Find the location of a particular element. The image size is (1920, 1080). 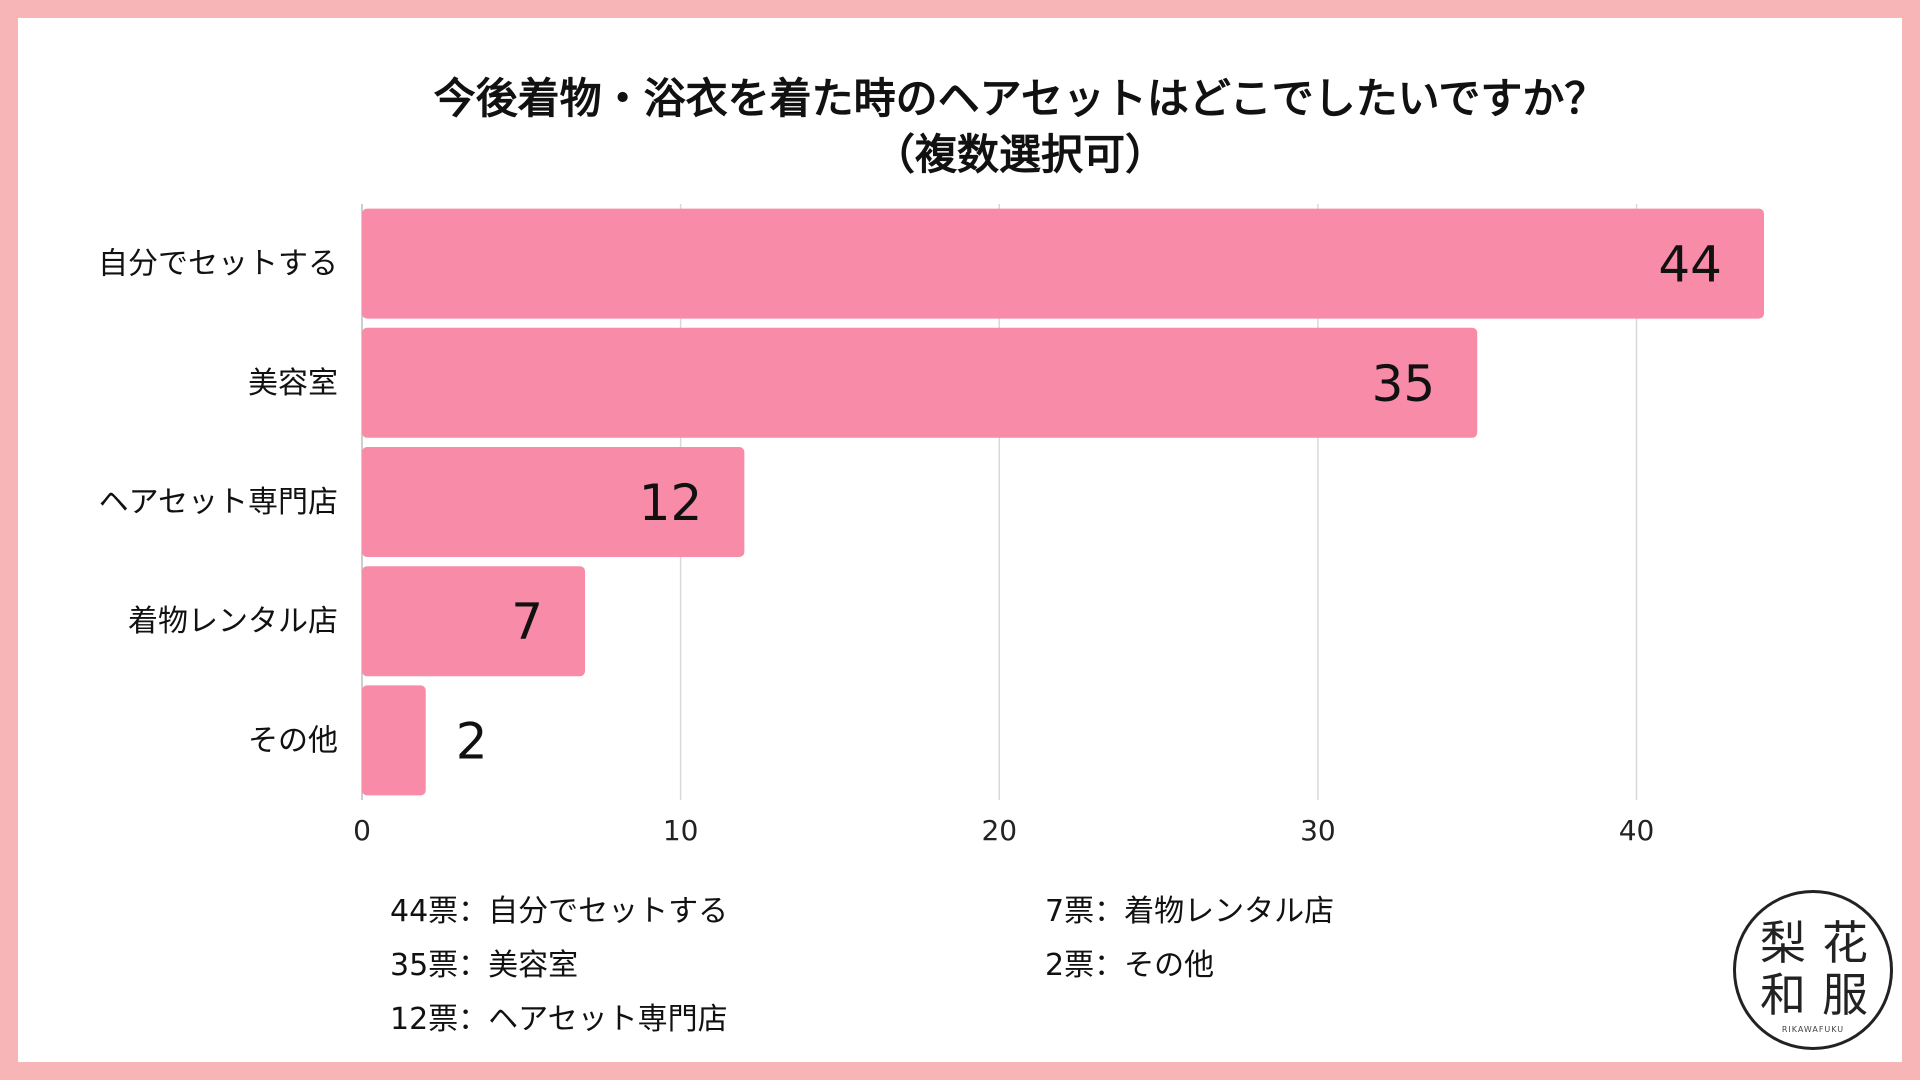

legend-item-4: 7票：着物レンタル店 is located at coordinates (1190, 911).